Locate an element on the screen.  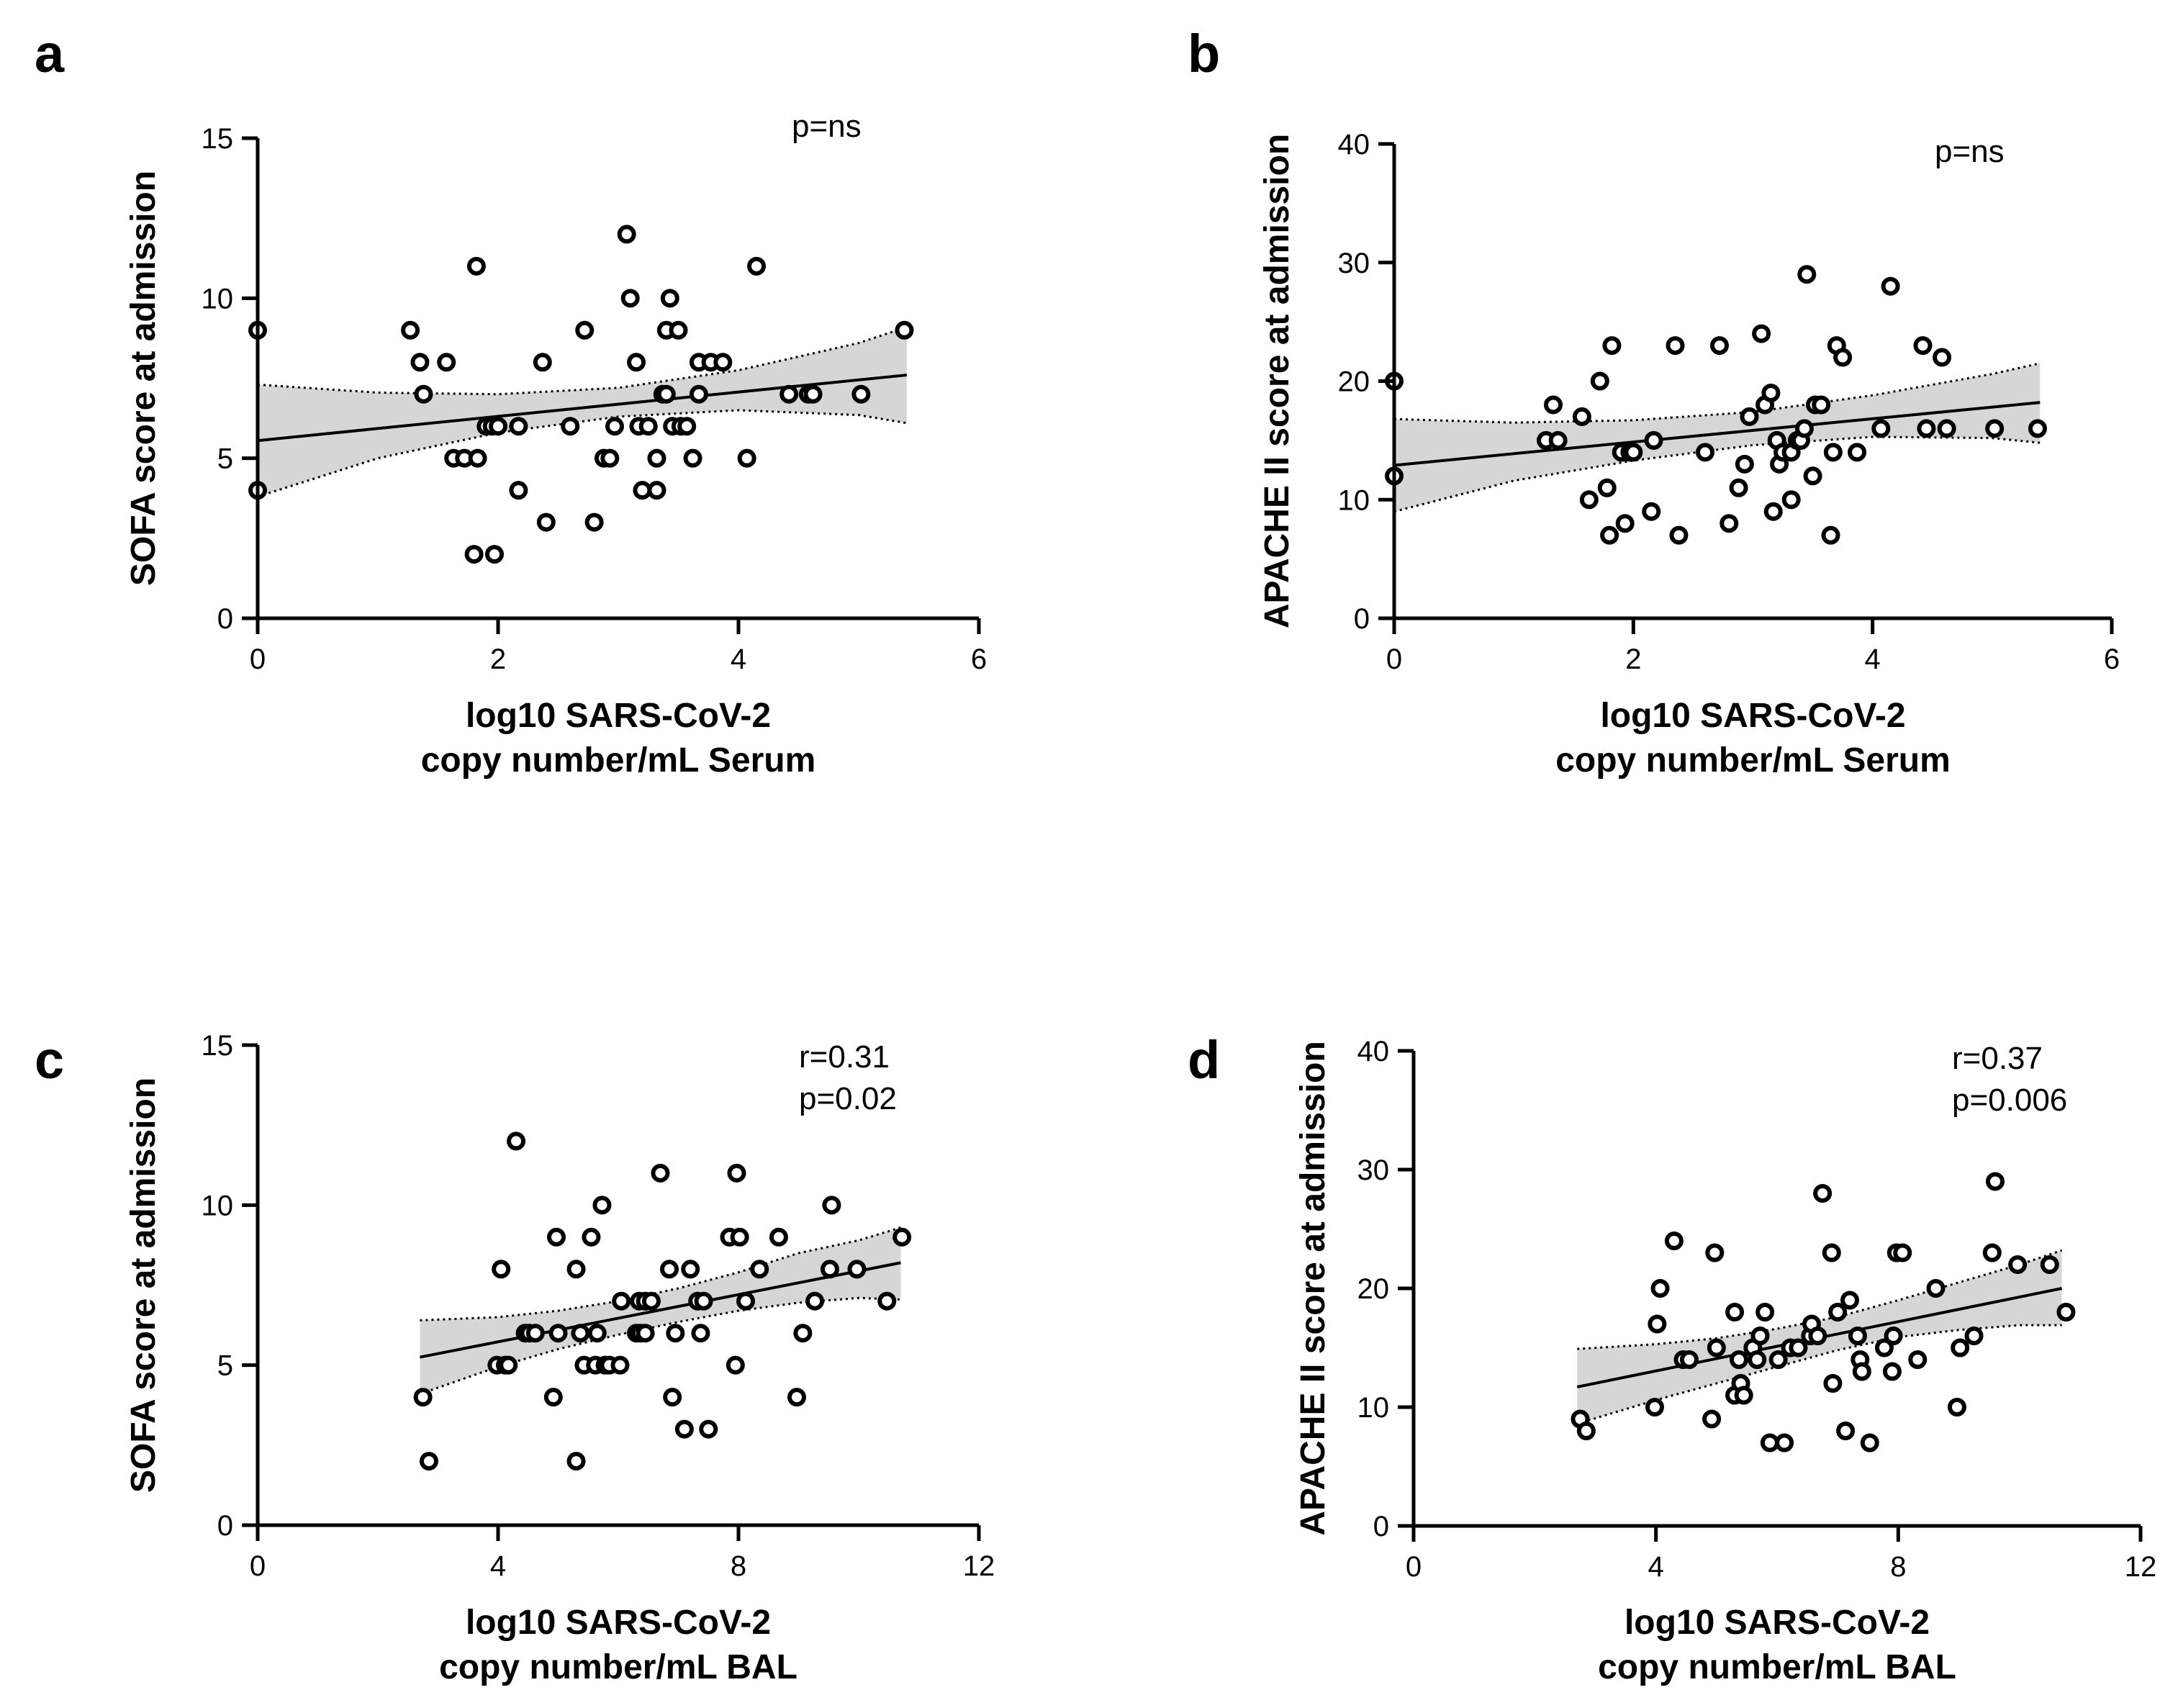
ci-lower-line is located at coordinates (583, 453).